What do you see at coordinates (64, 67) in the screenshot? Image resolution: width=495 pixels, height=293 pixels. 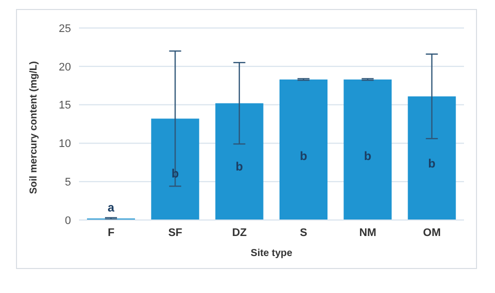 I see `y-tick-label: 20` at bounding box center [64, 67].